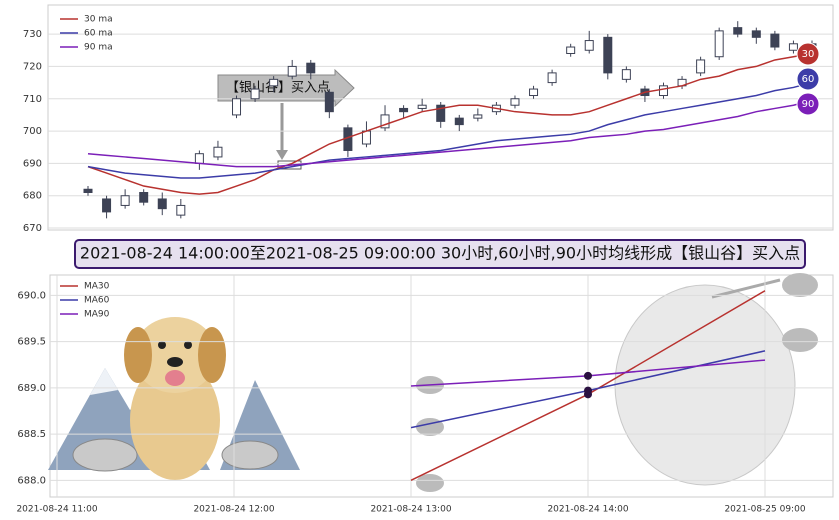 The image size is (839, 520). I want to click on legend-label: MA90, so click(97, 315).